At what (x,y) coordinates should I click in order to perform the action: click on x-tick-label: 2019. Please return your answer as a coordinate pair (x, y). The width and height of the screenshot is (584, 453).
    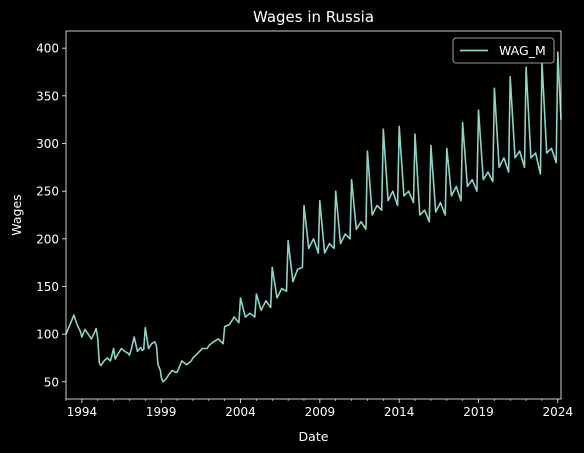
    Looking at the image, I should click on (478, 412).